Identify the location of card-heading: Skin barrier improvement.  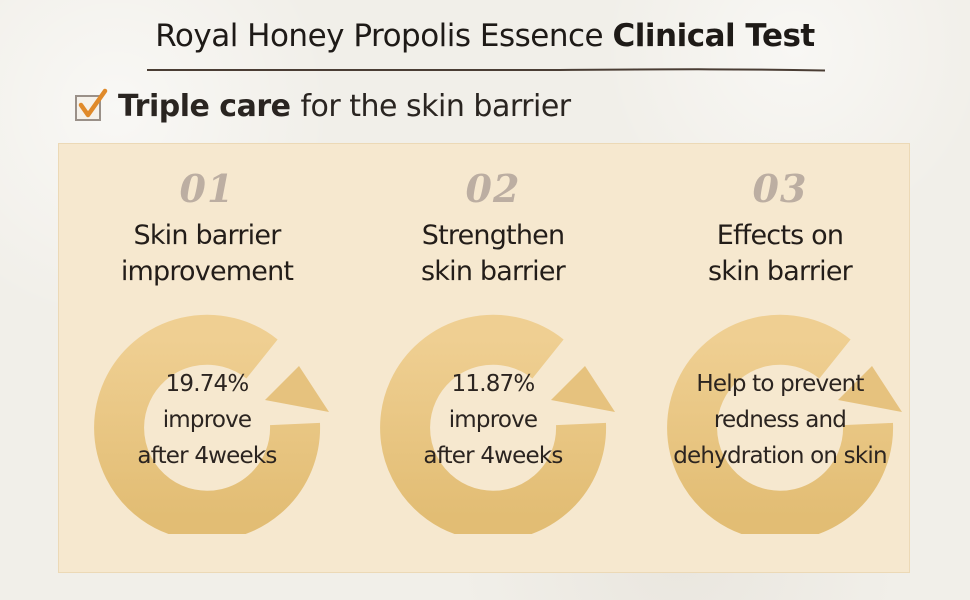
(207, 254).